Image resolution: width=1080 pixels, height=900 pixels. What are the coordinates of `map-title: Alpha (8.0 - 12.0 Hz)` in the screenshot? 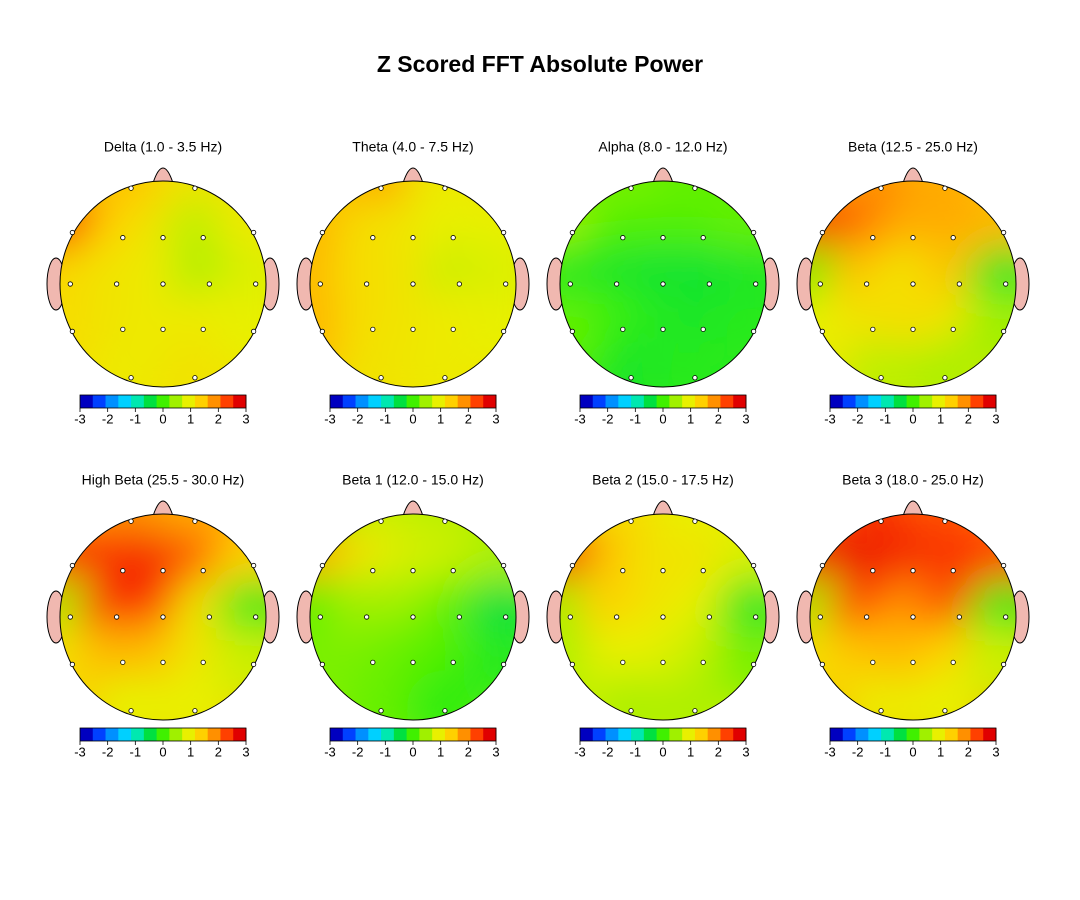 It's located at (662, 147).